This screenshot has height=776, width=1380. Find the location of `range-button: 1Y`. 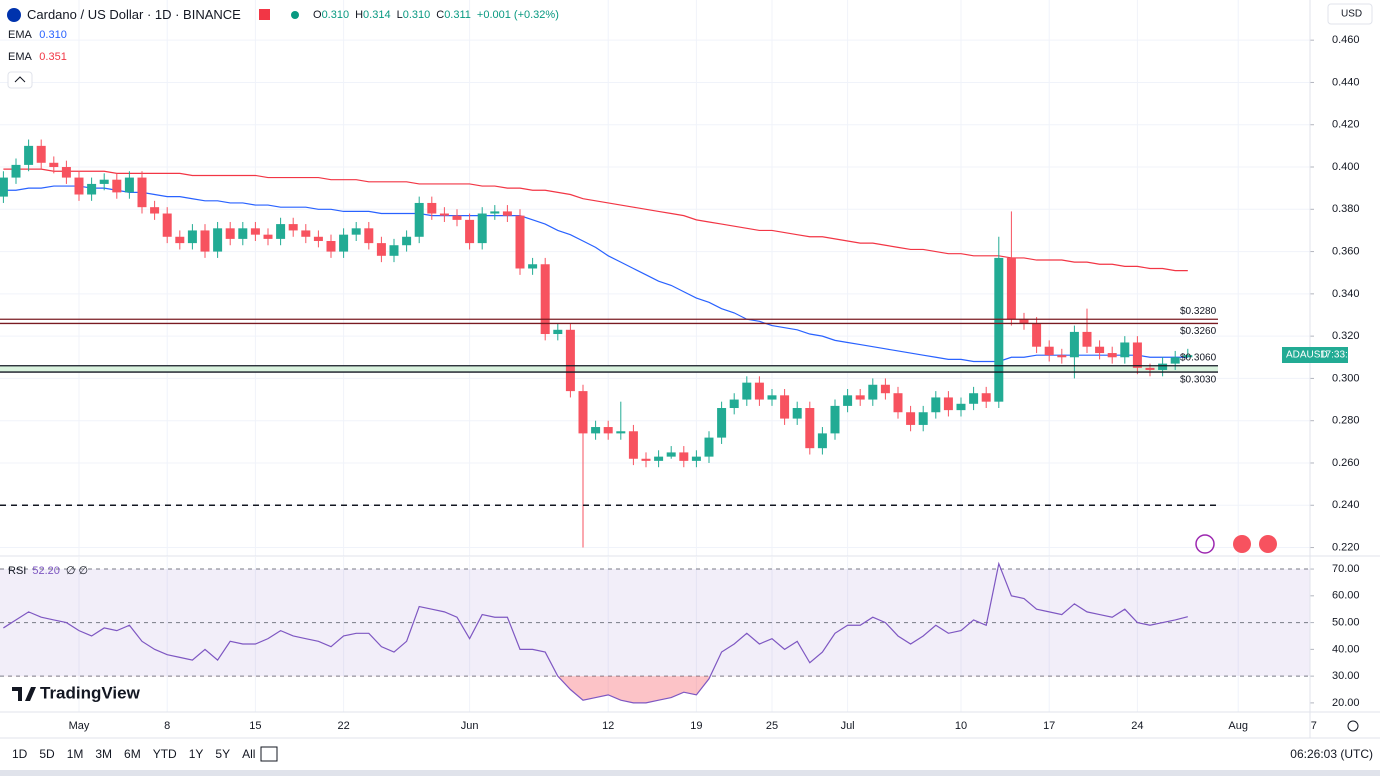

range-button: 1Y is located at coordinates (196, 754).